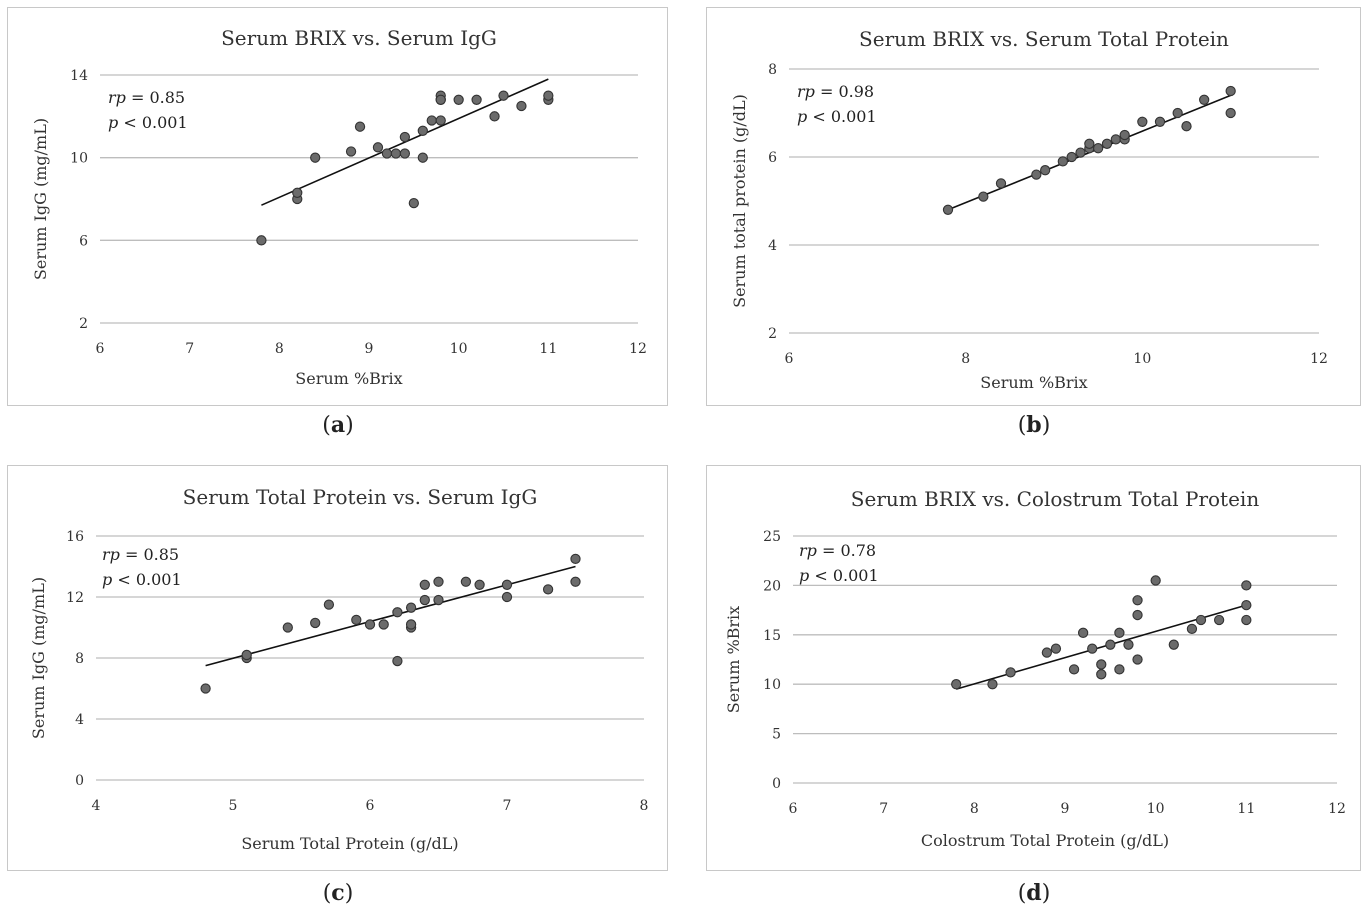 This screenshot has width=1370, height=909. Describe the element at coordinates (1034, 425) in the screenshot. I see `caption-b: (b)` at that location.